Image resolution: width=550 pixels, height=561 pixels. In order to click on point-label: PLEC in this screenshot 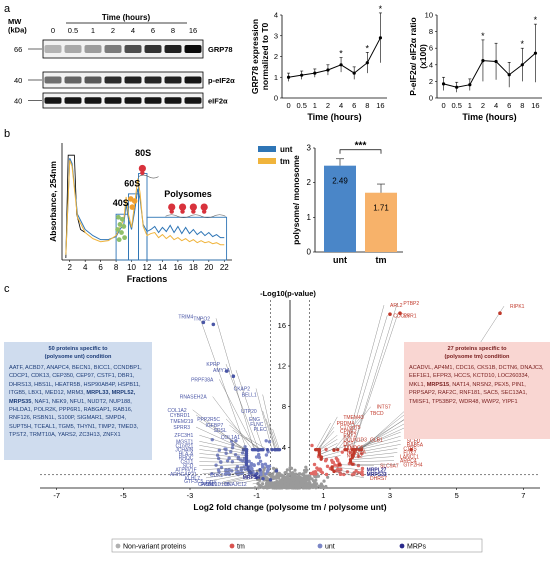, I will do `click(260, 430)`.